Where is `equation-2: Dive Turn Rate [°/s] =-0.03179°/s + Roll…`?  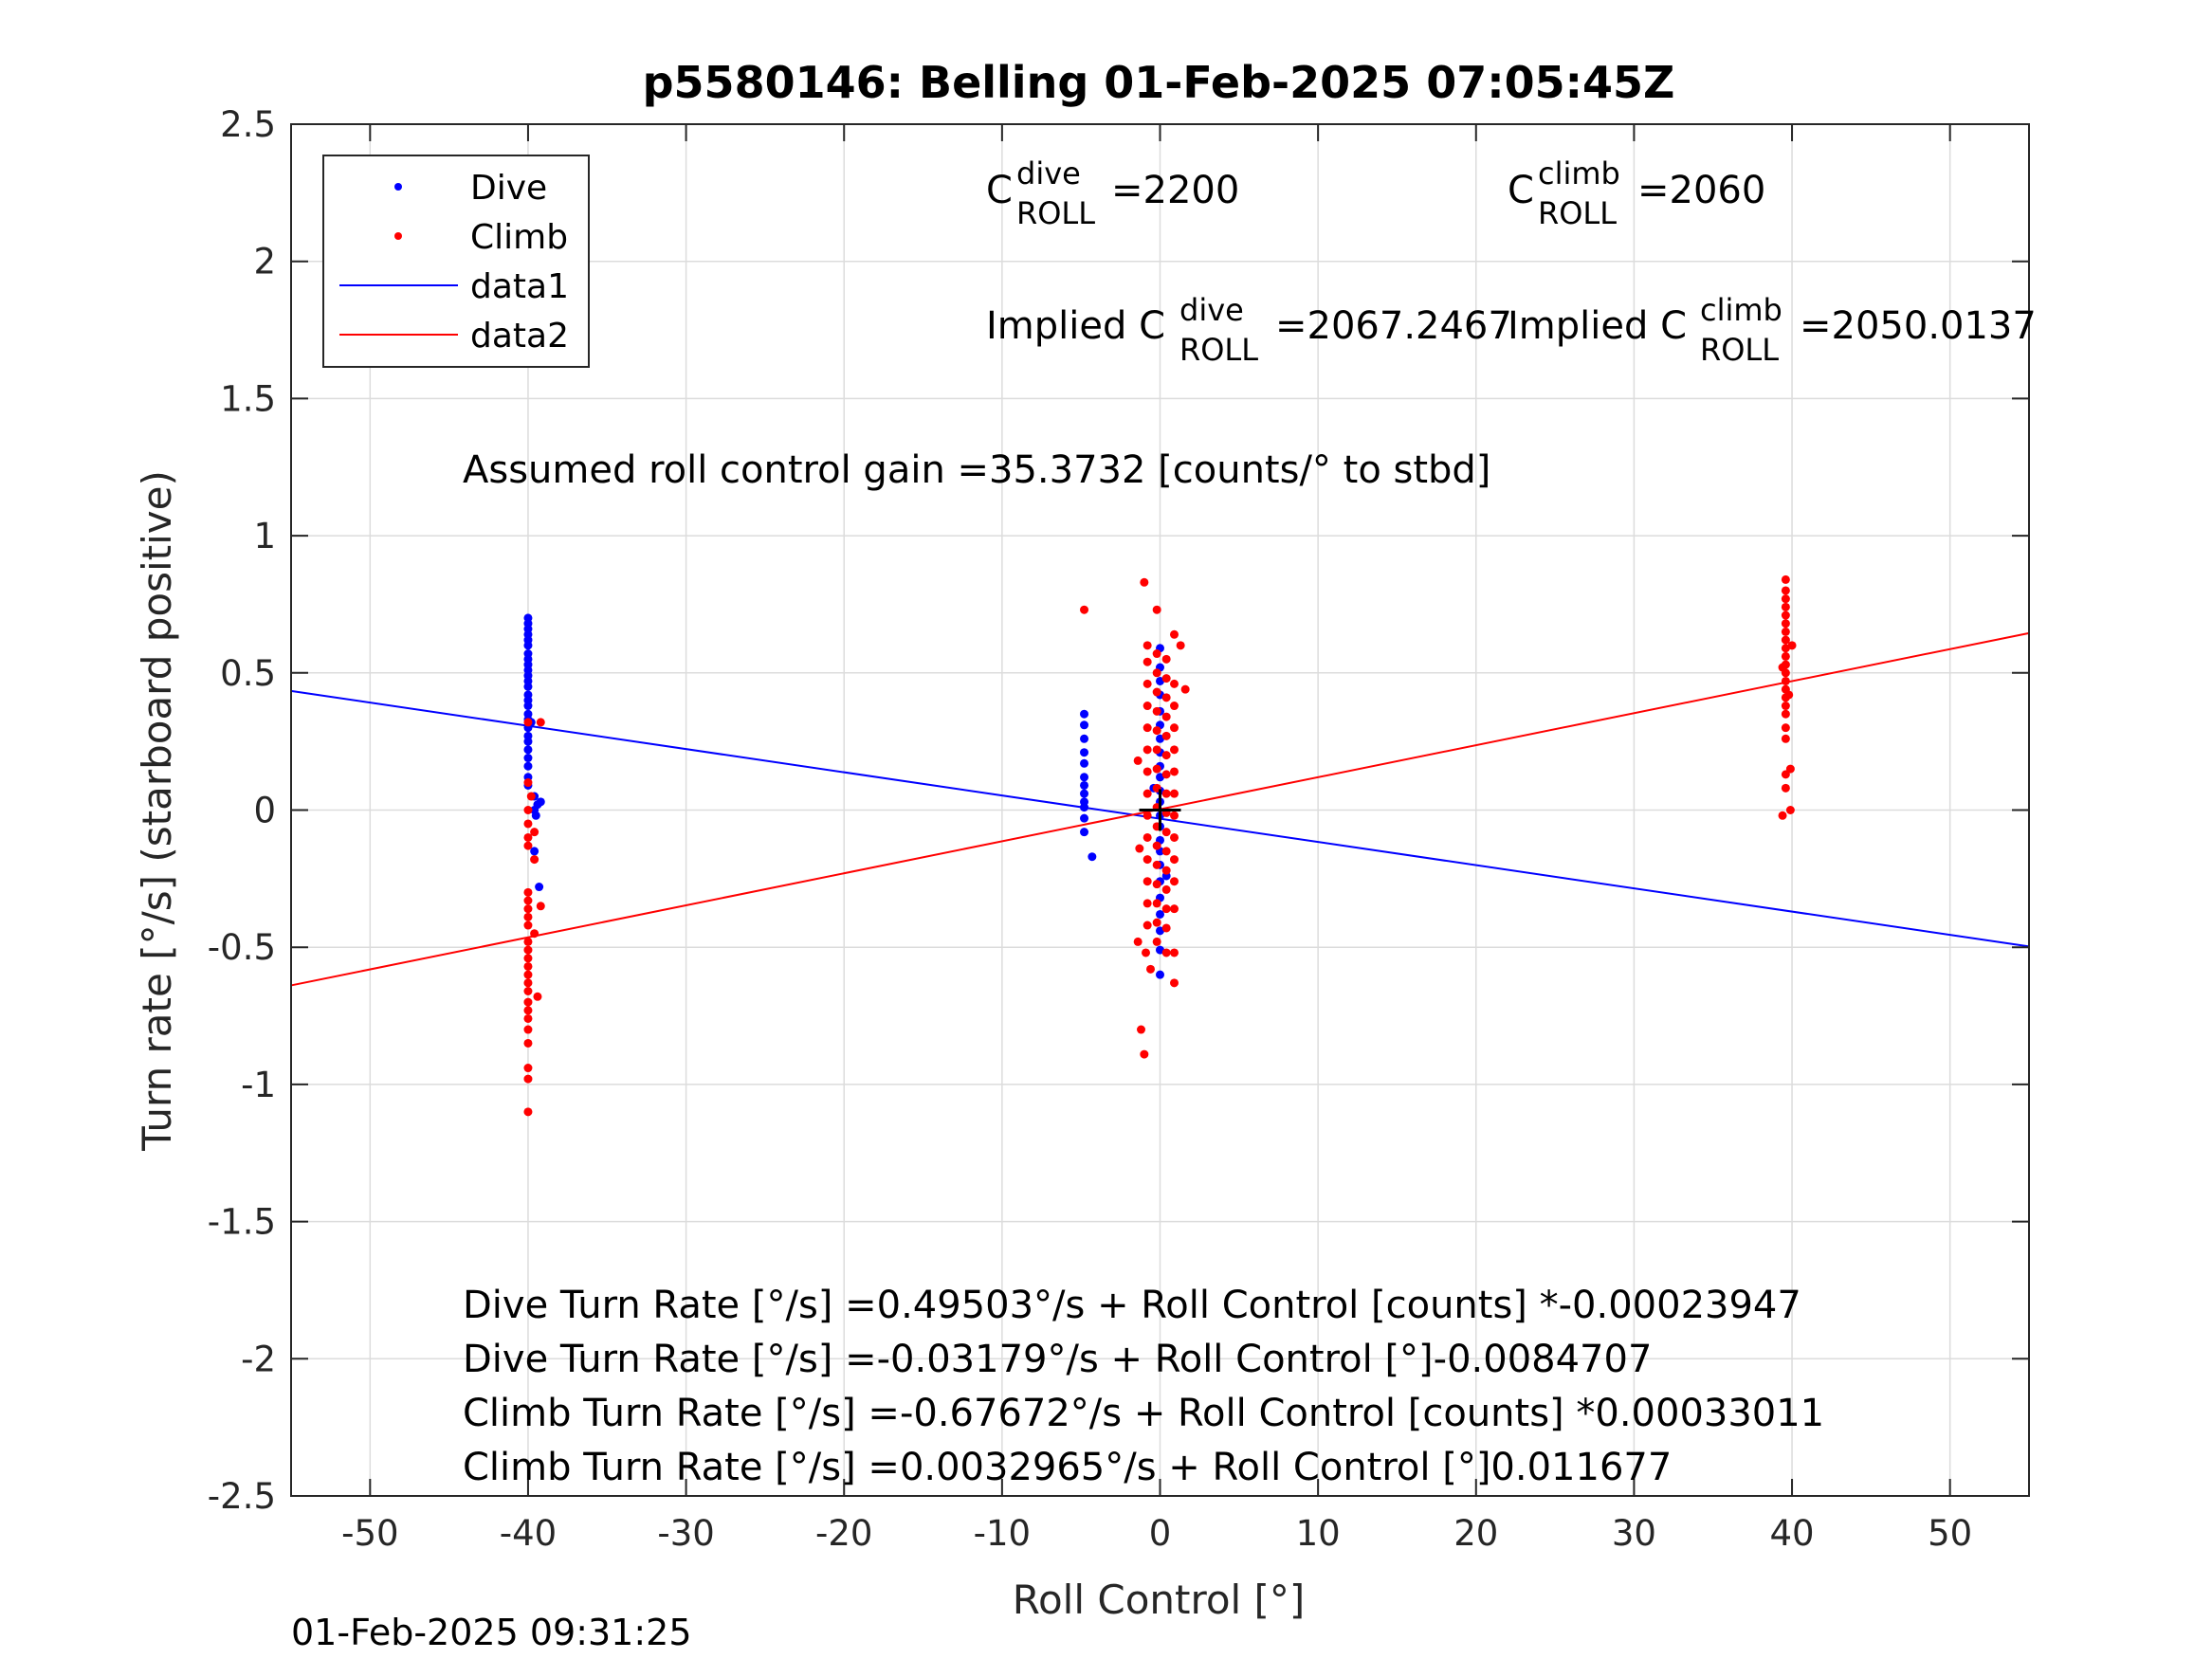
equation-2: Dive Turn Rate [°/s] =-0.03179°/s + Roll… is located at coordinates (1057, 1359).